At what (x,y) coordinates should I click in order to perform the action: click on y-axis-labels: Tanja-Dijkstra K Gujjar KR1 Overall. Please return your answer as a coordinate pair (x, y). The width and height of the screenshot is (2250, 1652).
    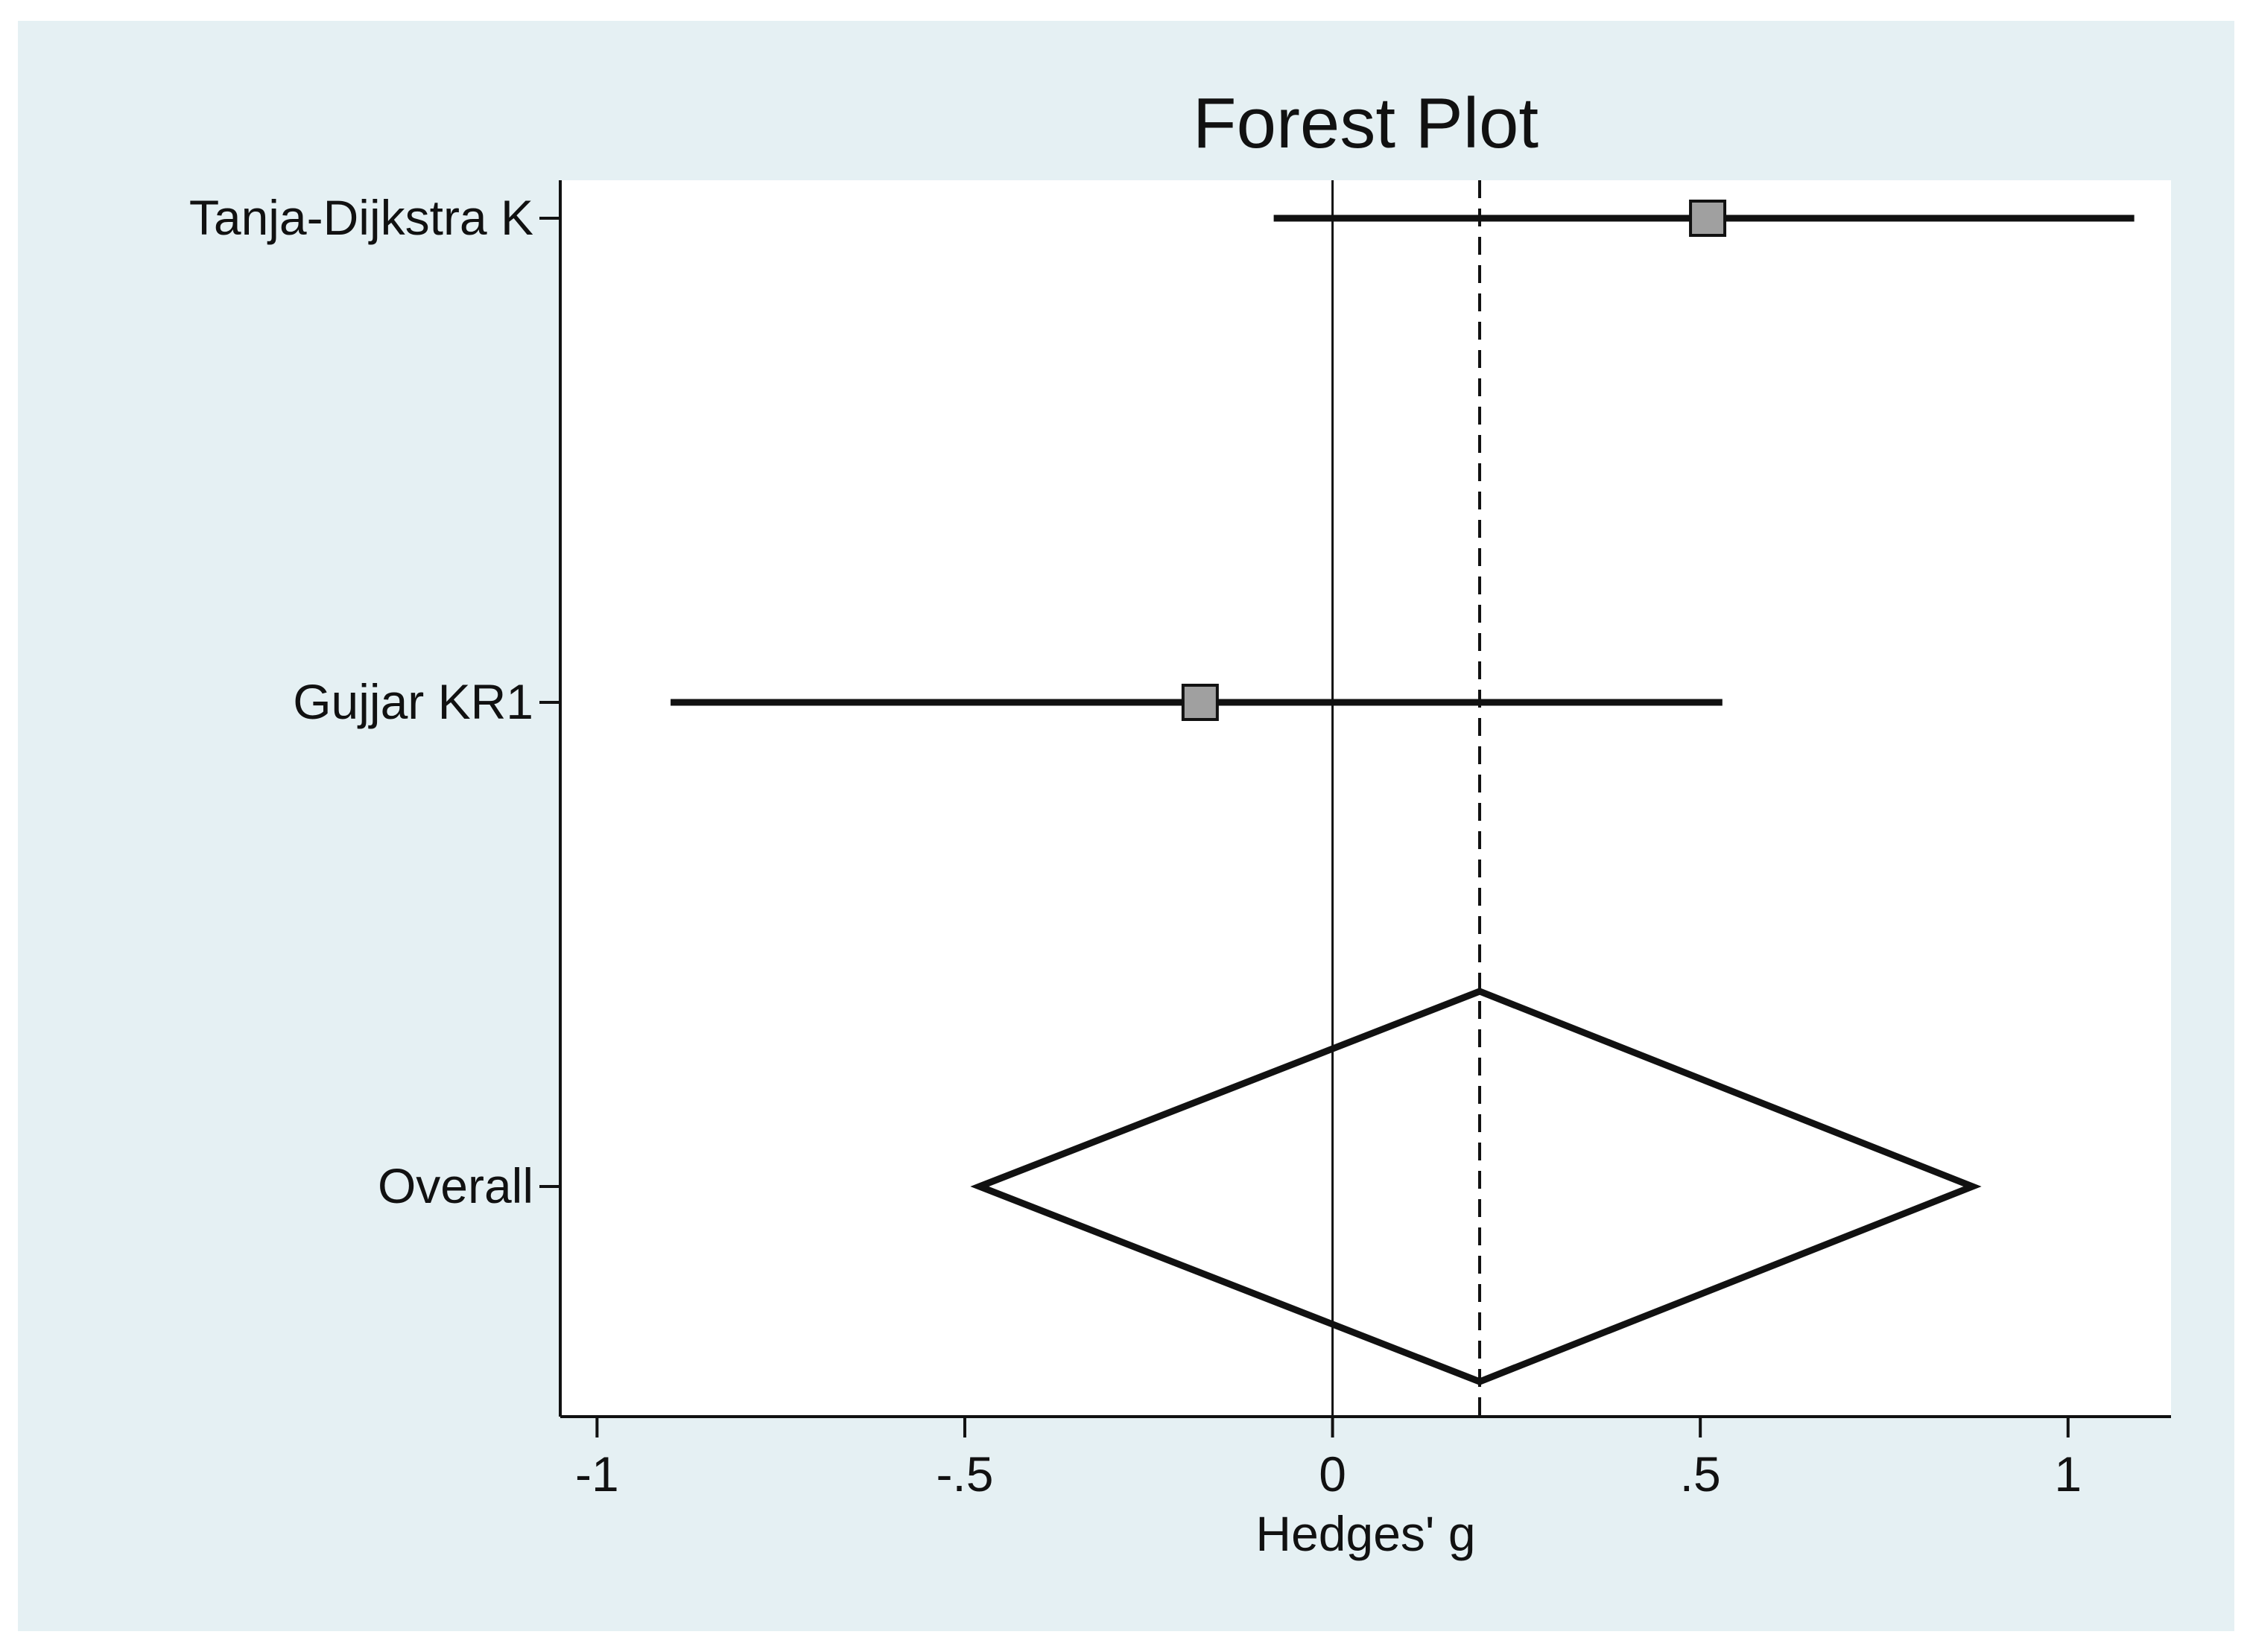
    Looking at the image, I should click on (374, 701).